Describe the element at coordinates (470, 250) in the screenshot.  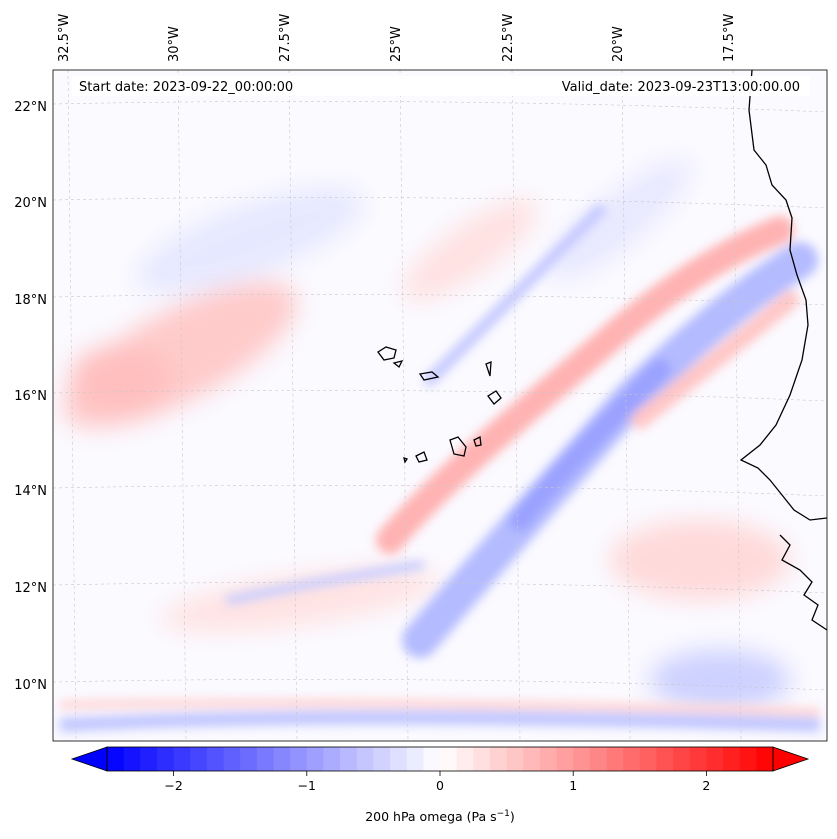
I see `positive-patch-north` at that location.